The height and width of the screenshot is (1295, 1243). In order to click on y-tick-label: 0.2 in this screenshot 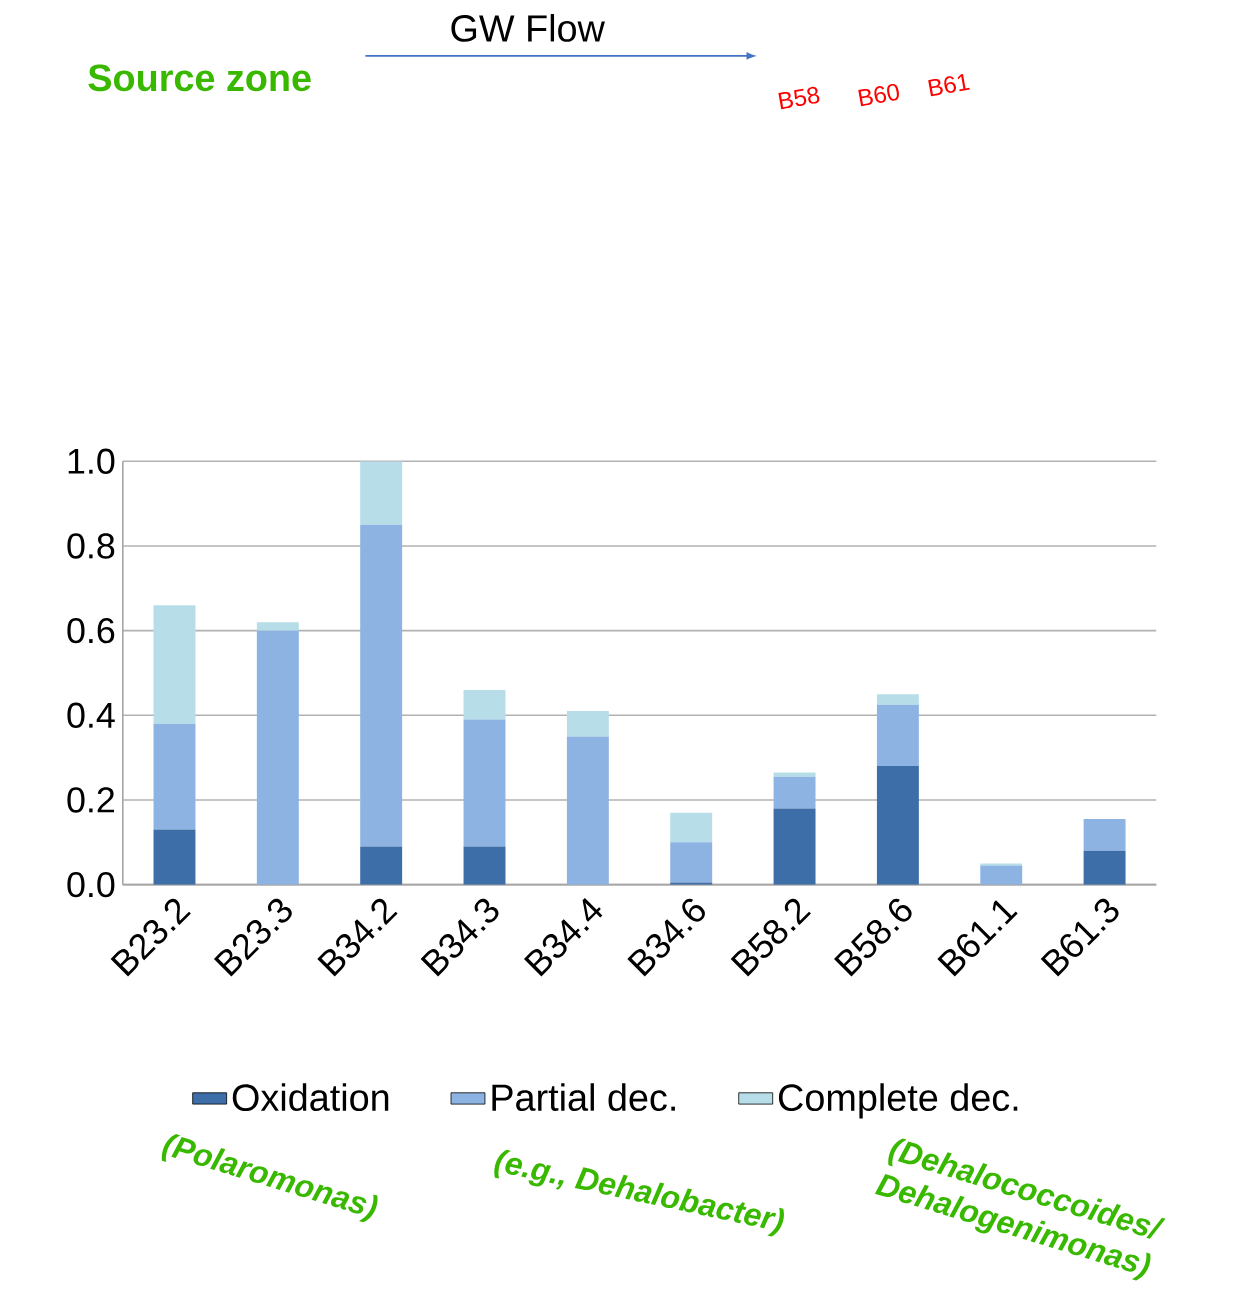, I will do `click(90, 800)`.